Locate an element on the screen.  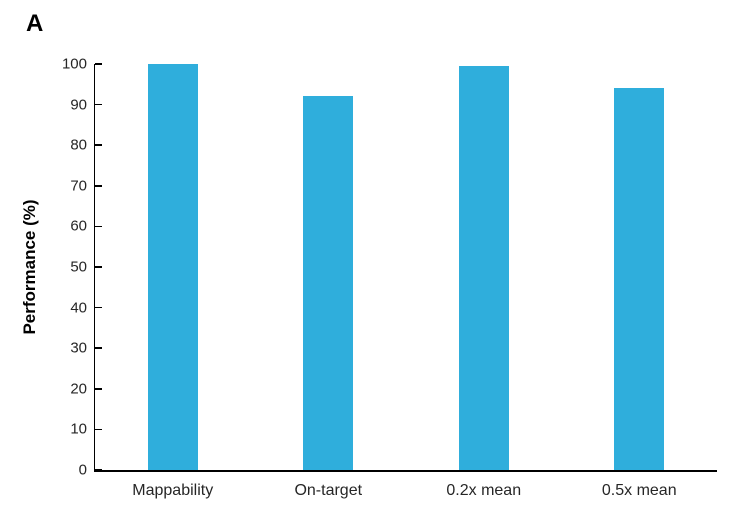
y-tick-label: 80 is located at coordinates (78, 145).